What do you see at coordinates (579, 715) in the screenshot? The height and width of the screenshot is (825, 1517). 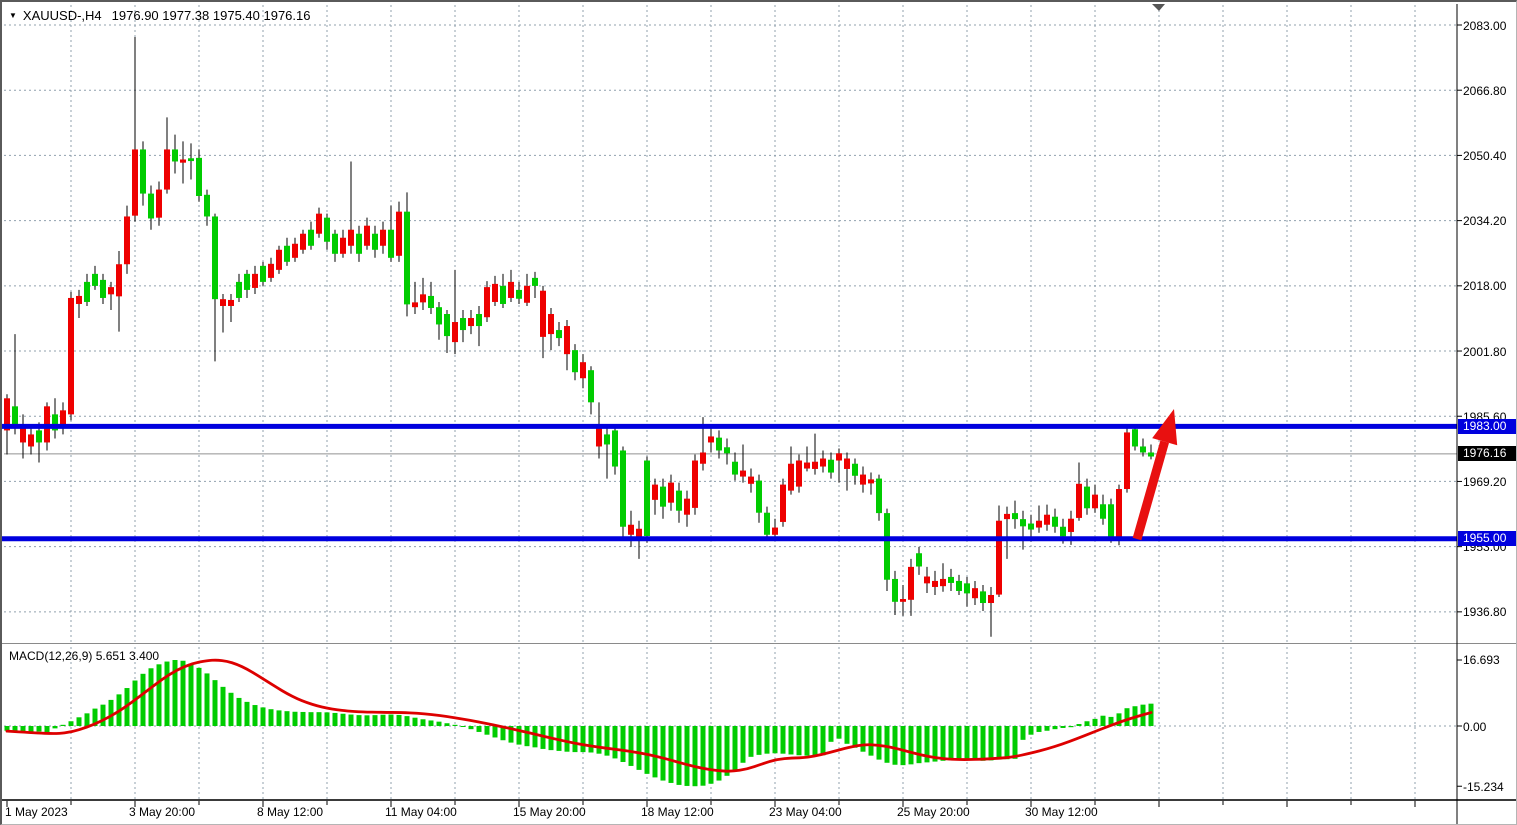 I see `macd-signal-line` at bounding box center [579, 715].